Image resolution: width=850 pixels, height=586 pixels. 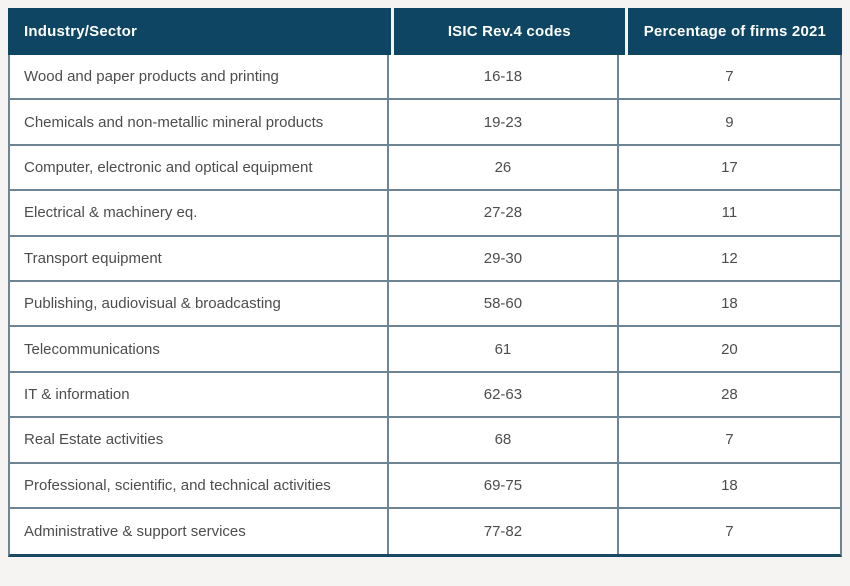 What do you see at coordinates (504, 258) in the screenshot?
I see `cell-isic-codes: 29-30` at bounding box center [504, 258].